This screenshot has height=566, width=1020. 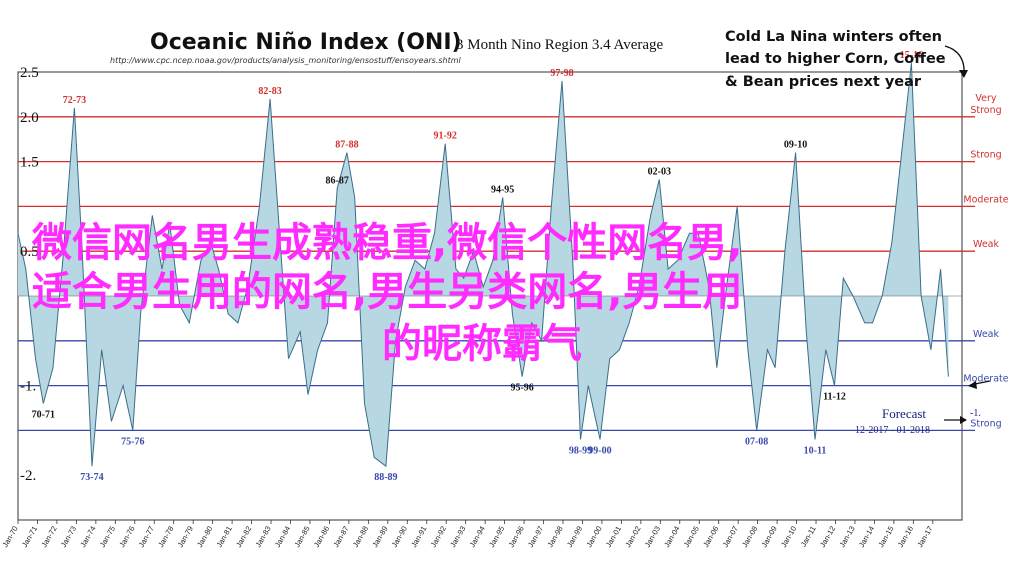 I want to click on peak-label-14: 95-96, so click(x=521, y=388).